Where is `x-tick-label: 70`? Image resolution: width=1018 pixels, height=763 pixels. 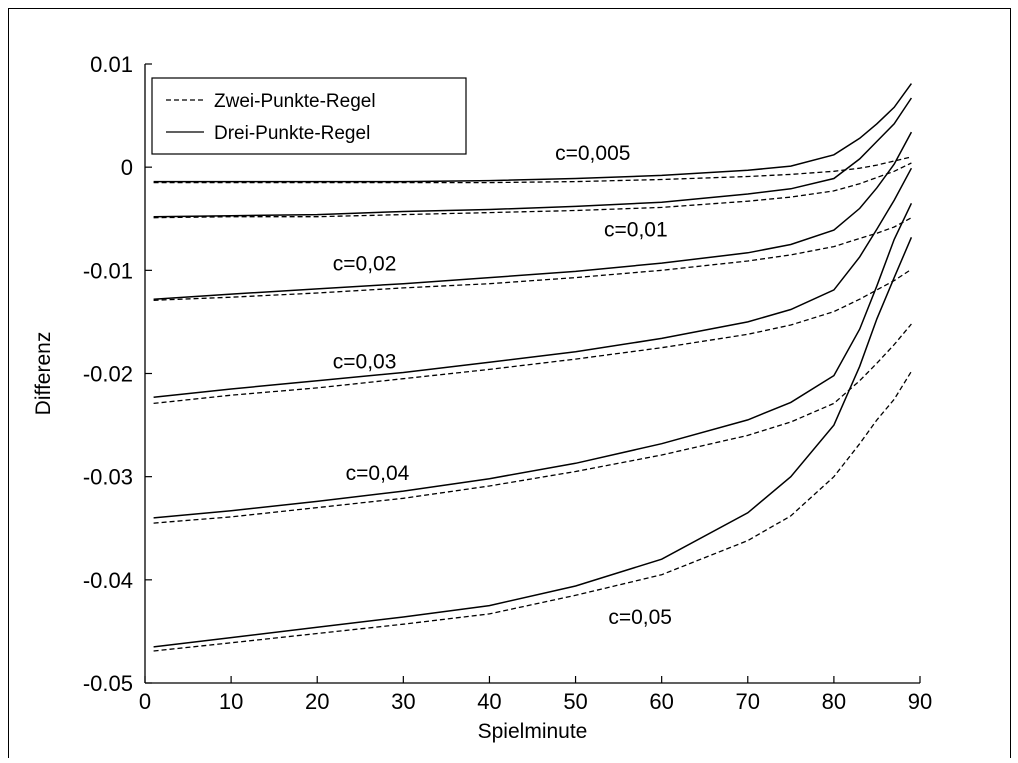 x-tick-label: 70 is located at coordinates (748, 701).